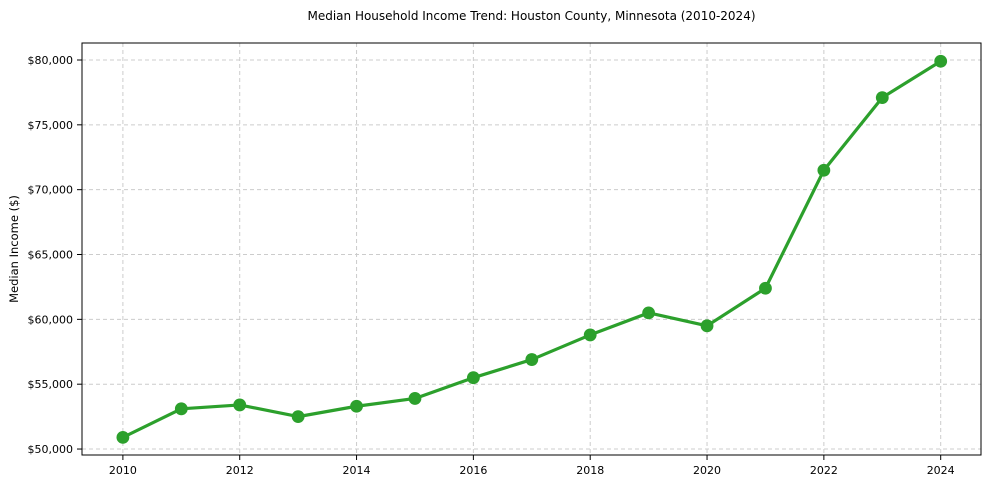 The image size is (989, 490). What do you see at coordinates (51, 190) in the screenshot?
I see `y-tick-label: $70,000` at bounding box center [51, 190].